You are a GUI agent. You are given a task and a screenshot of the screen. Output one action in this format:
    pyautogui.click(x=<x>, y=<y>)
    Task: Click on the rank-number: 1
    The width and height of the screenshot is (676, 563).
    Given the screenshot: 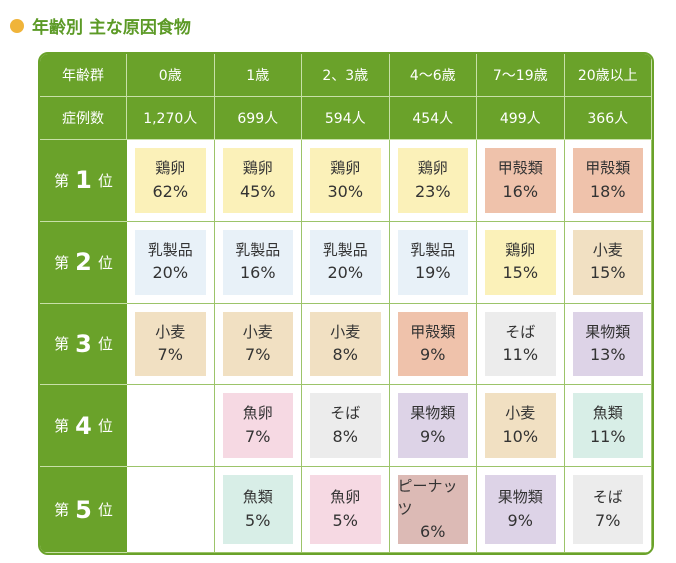 What is the action you would take?
    pyautogui.click(x=83, y=180)
    